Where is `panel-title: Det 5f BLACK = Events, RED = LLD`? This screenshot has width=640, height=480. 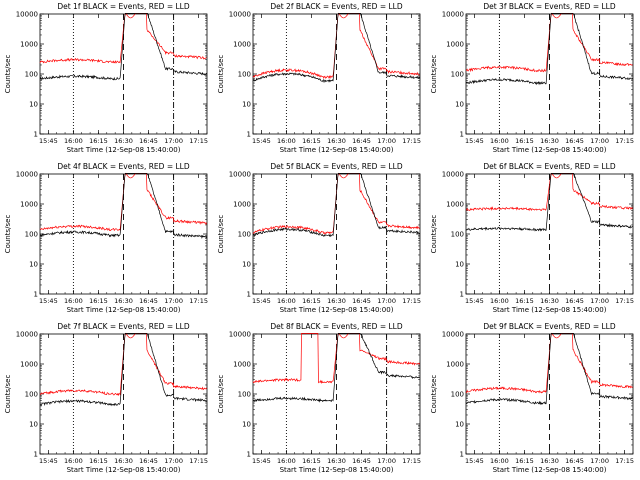
panel-title: Det 5f BLACK = Events, RED = LLD is located at coordinates (336, 166).